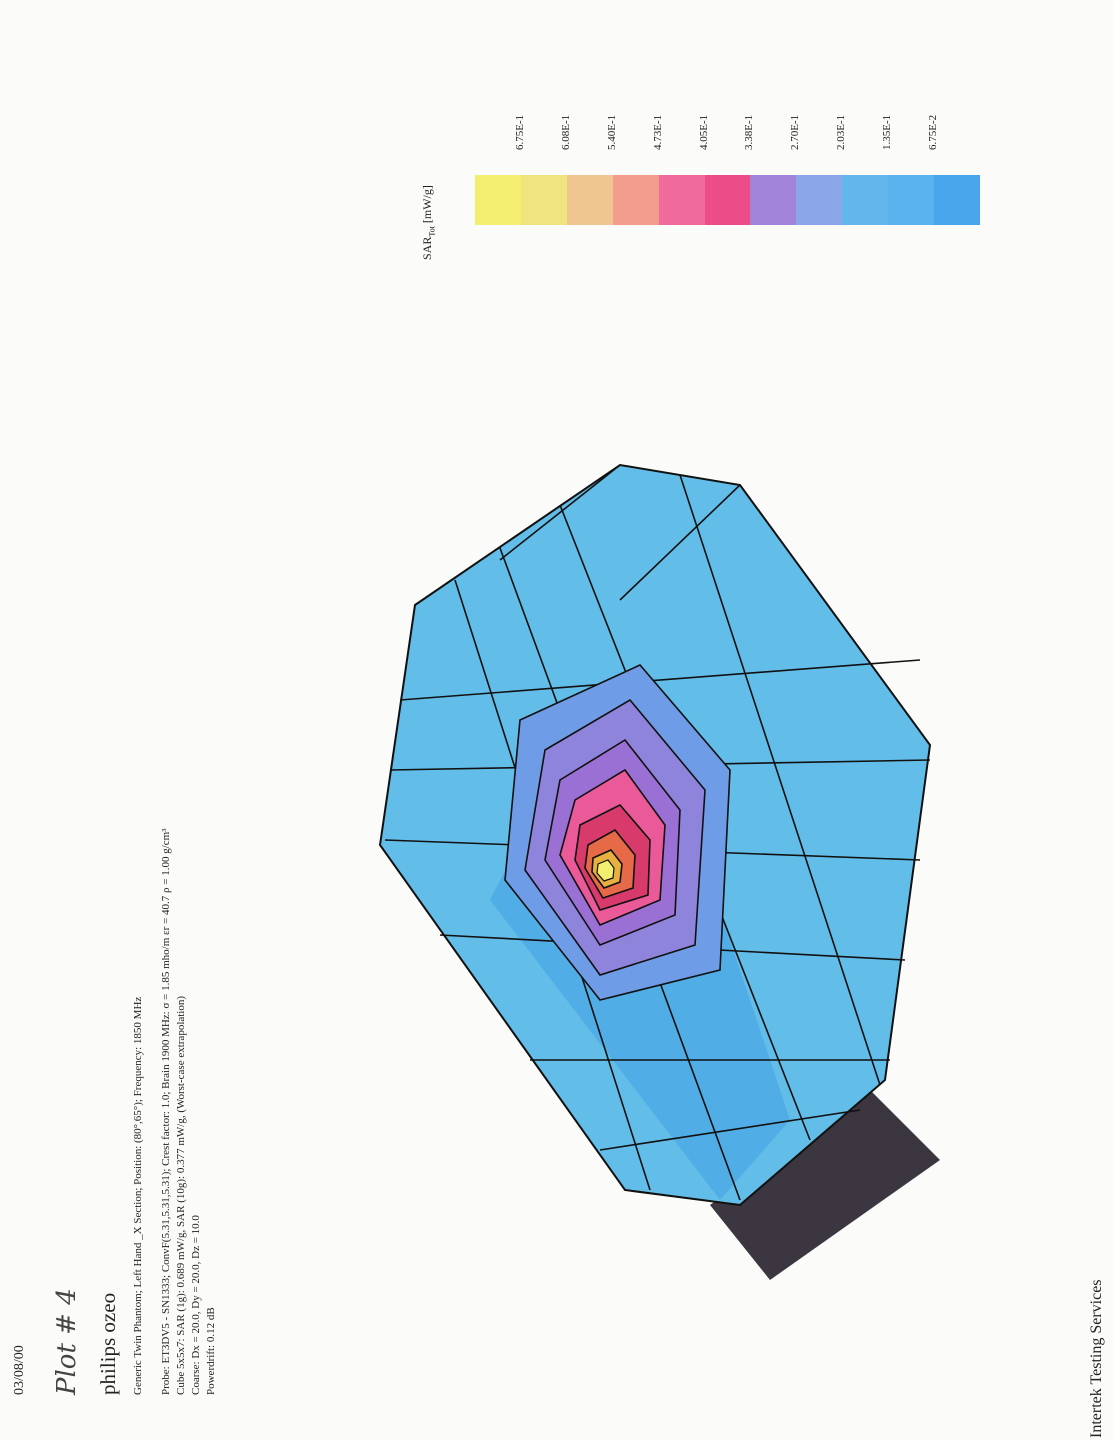 This screenshot has height=1440, width=1113. What do you see at coordinates (749, 132) in the screenshot?
I see `legend-label: 3.38E-1` at bounding box center [749, 132].